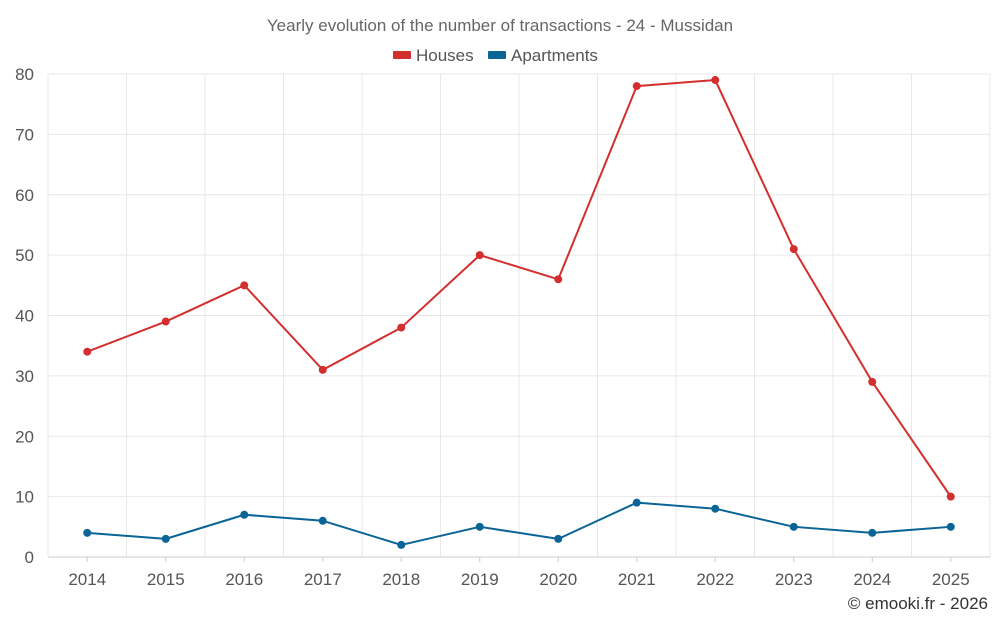  I want to click on x-tick-label: 2016, so click(244, 579).